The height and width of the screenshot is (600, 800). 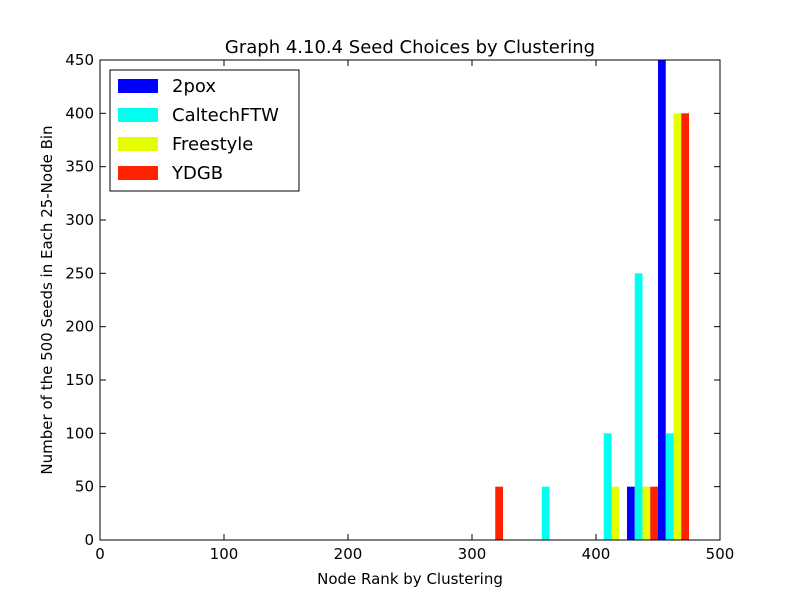 What do you see at coordinates (79, 220) in the screenshot?
I see `y-tick-label: 300` at bounding box center [79, 220].